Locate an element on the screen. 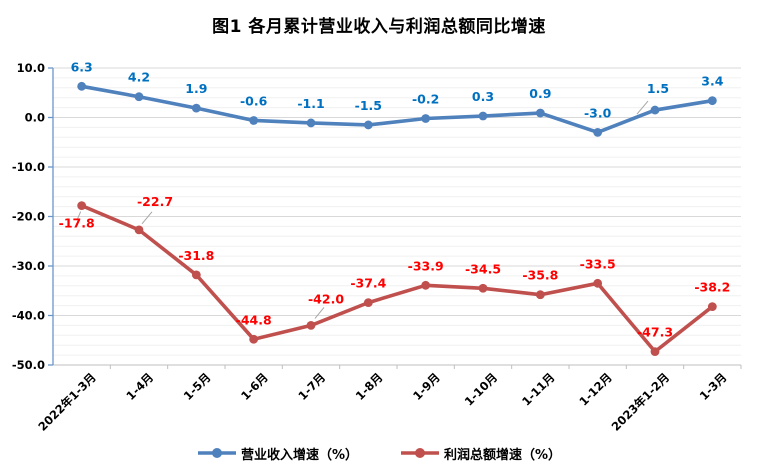 The image size is (758, 469). x-tick-label: 1-9月 is located at coordinates (426, 386).